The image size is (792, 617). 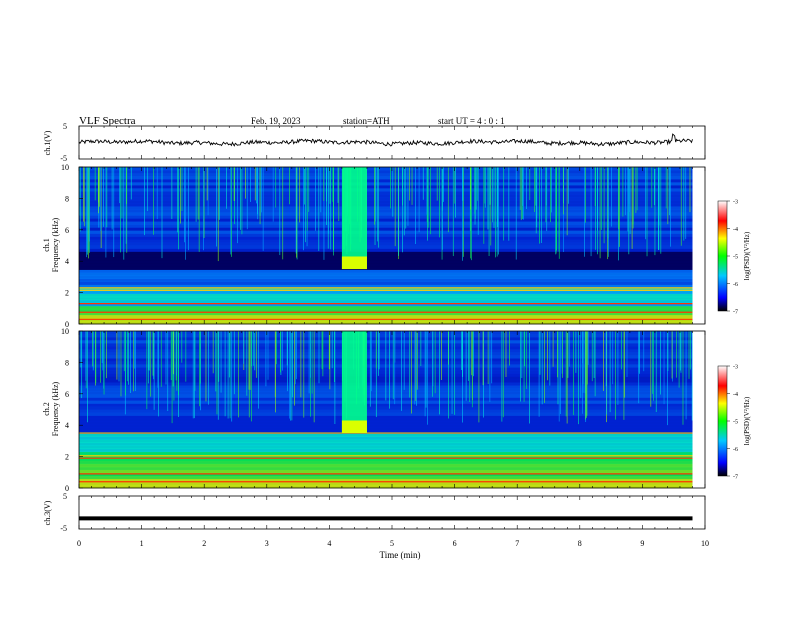 What do you see at coordinates (65, 167) in the screenshot?
I see `spec-ytick-label: 10` at bounding box center [65, 167].